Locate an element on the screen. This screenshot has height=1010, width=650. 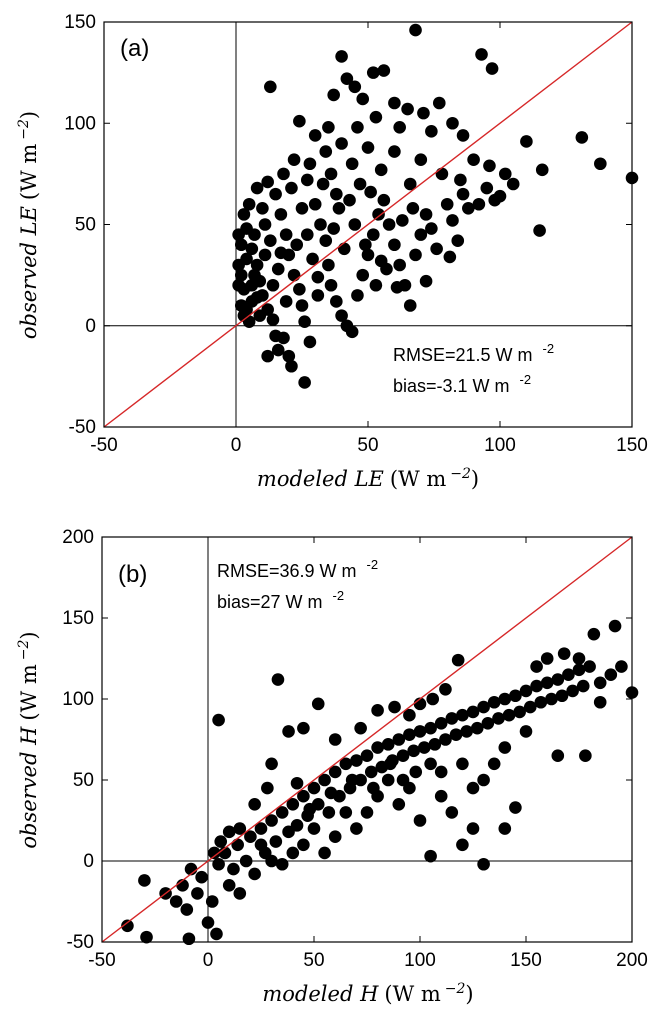
x-tick-label: 150 is located at coordinates (526, 960).